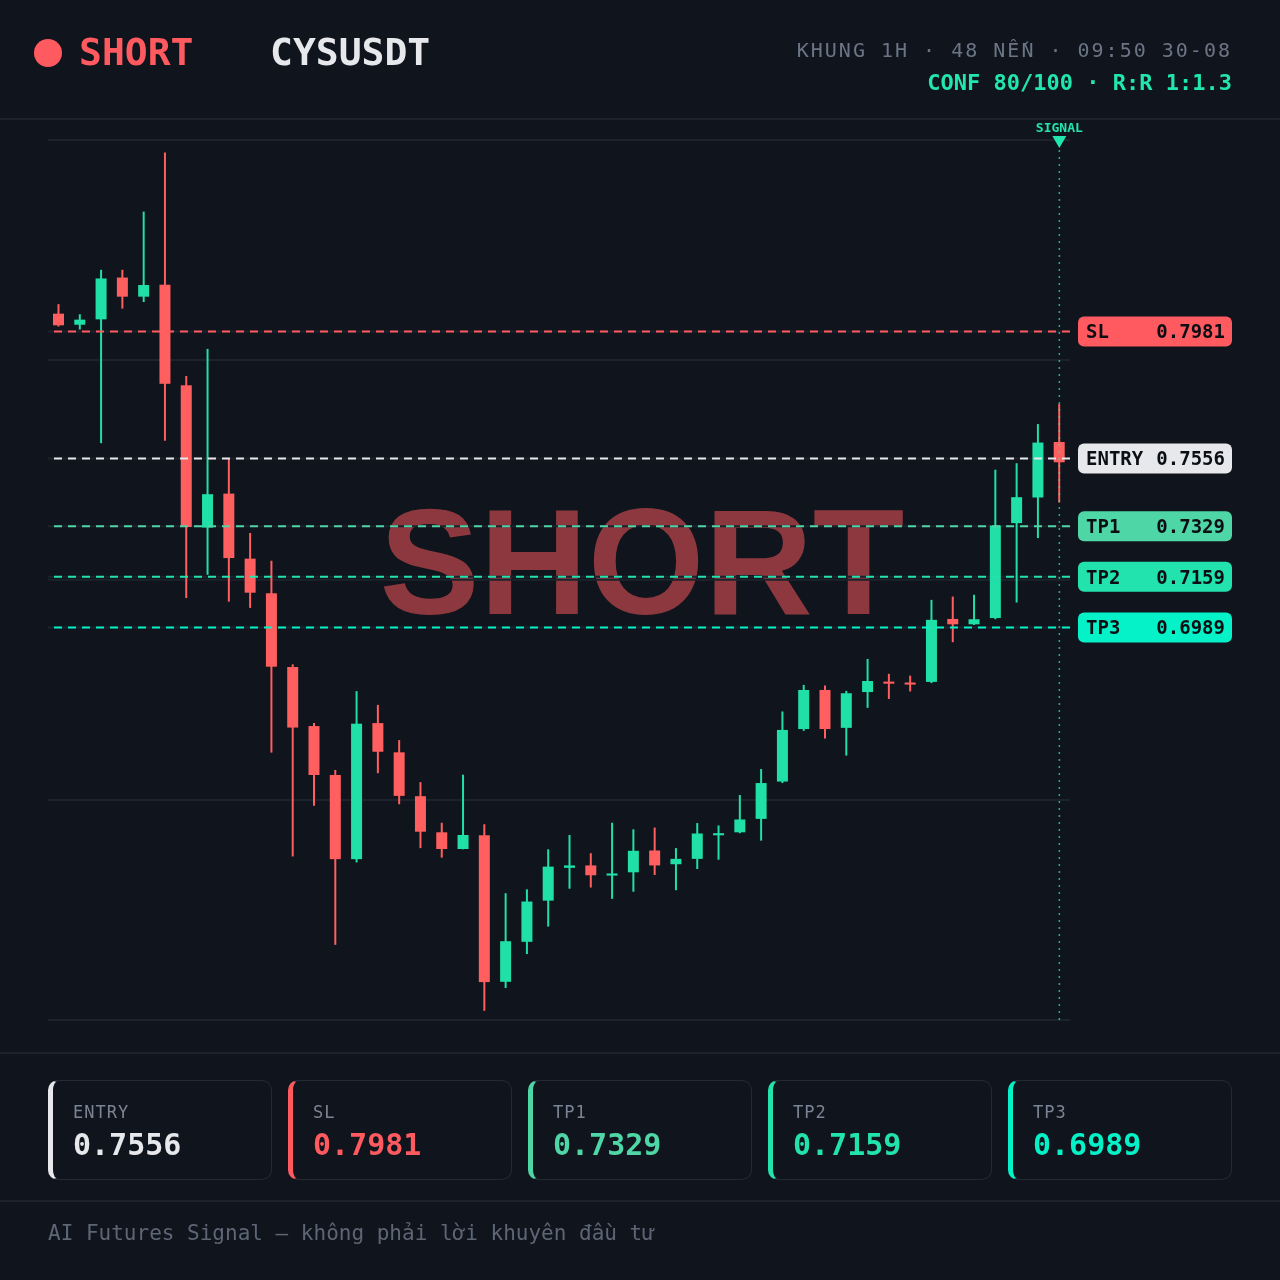  I want to click on y-tick-label: 0.7329, so click(1190, 525).